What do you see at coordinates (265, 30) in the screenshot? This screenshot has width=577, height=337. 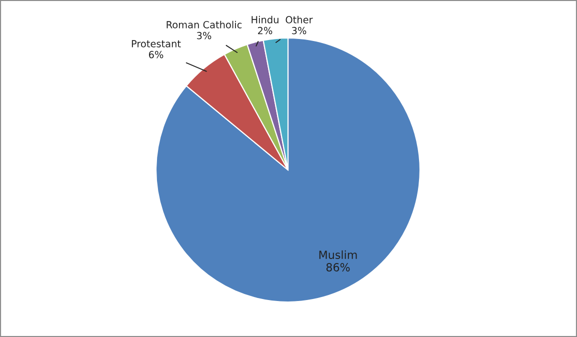 I see `data-label: 2%` at bounding box center [265, 30].